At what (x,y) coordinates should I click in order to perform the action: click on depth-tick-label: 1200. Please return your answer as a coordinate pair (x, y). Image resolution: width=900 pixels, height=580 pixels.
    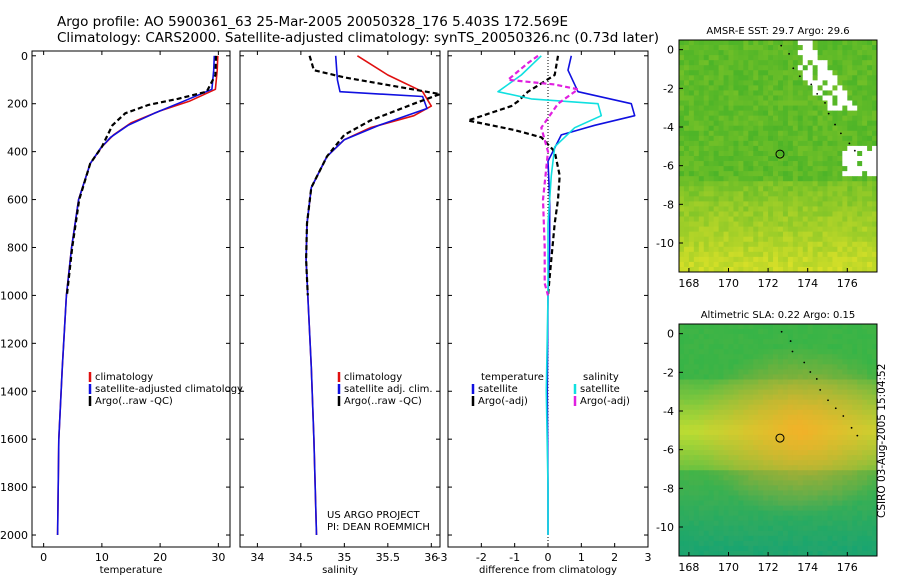
    Looking at the image, I should click on (14, 343).